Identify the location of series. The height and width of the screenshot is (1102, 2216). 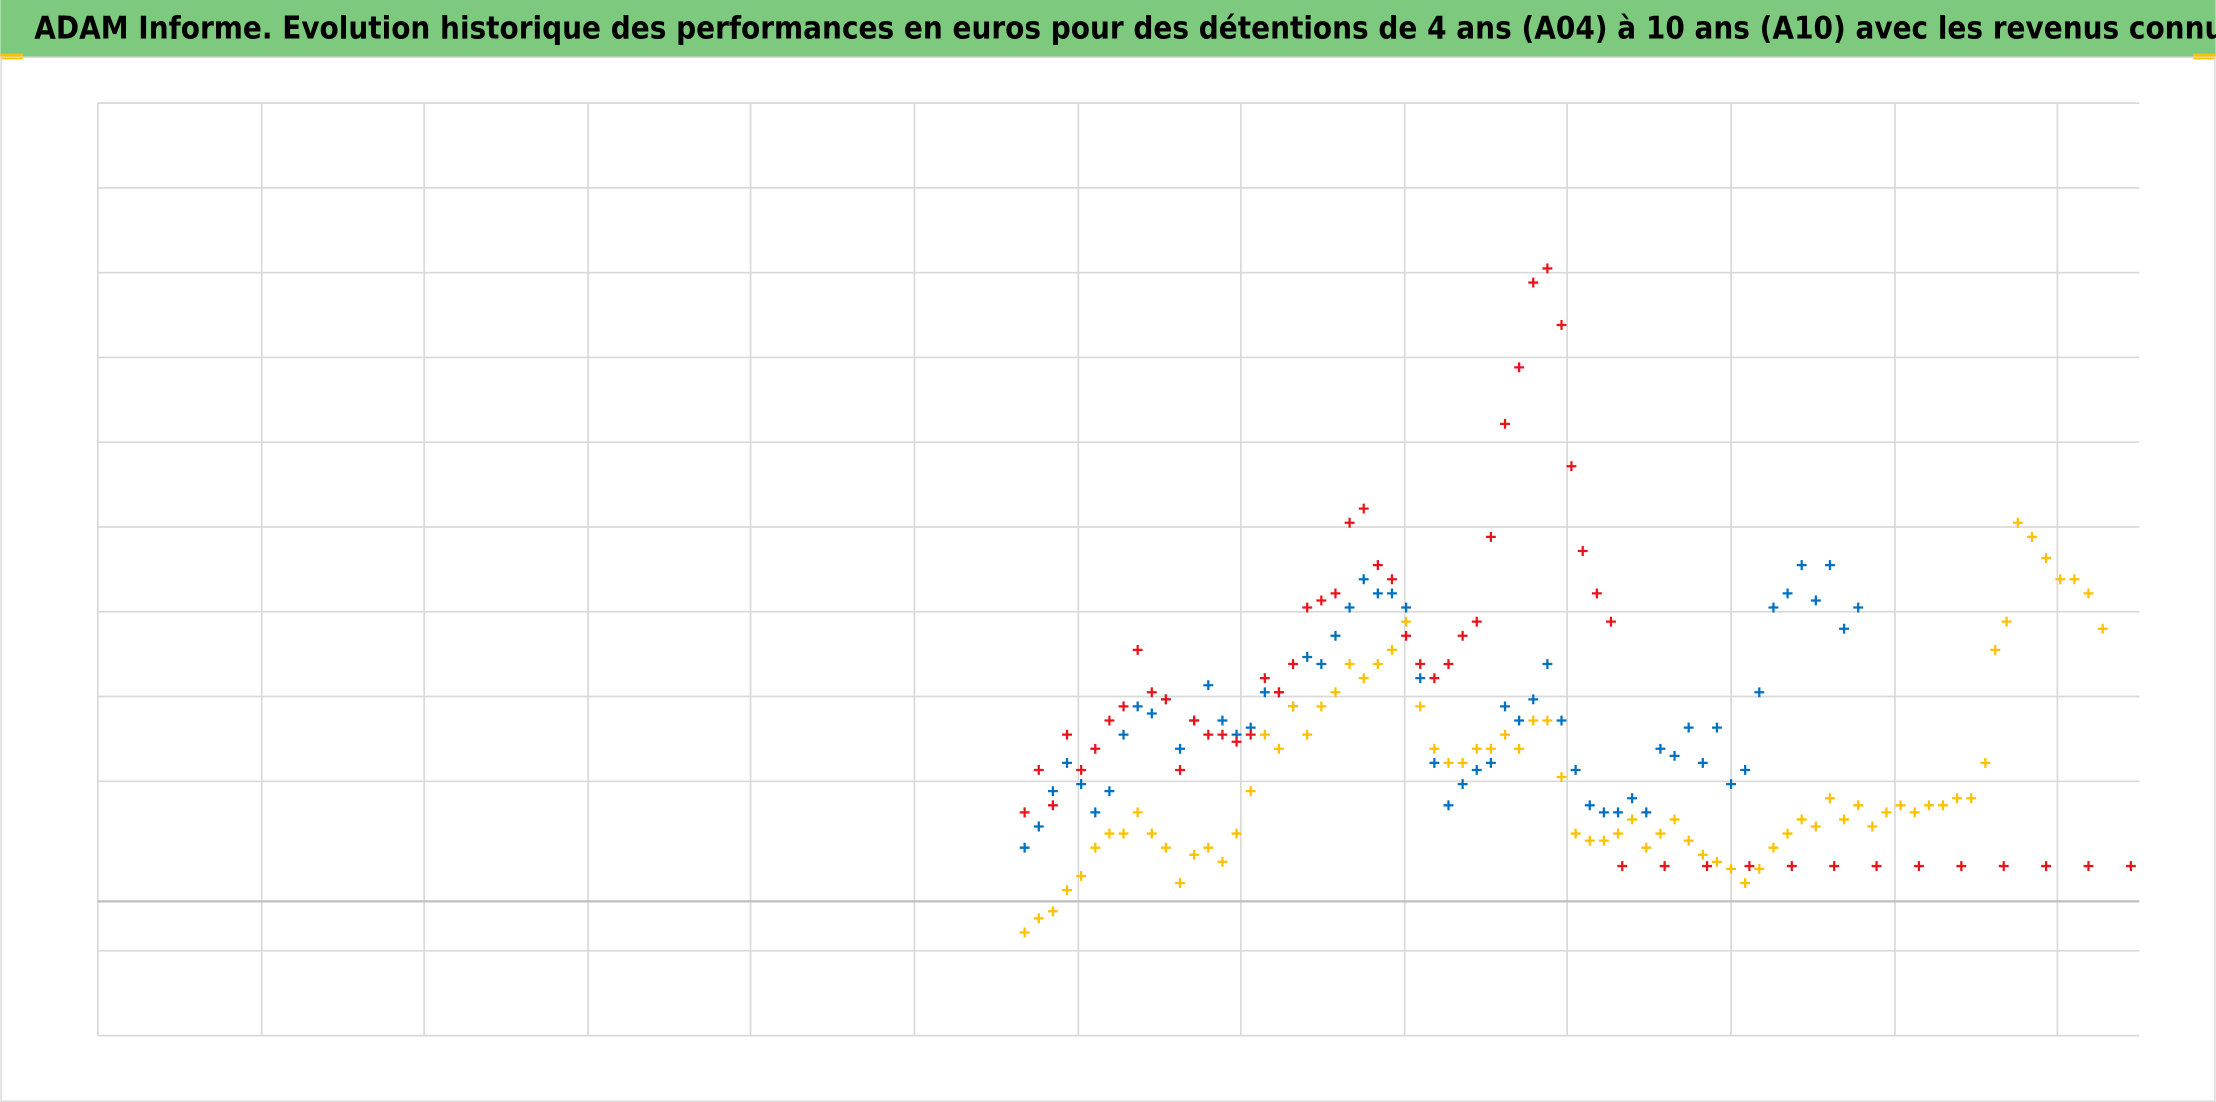
(1441, 706).